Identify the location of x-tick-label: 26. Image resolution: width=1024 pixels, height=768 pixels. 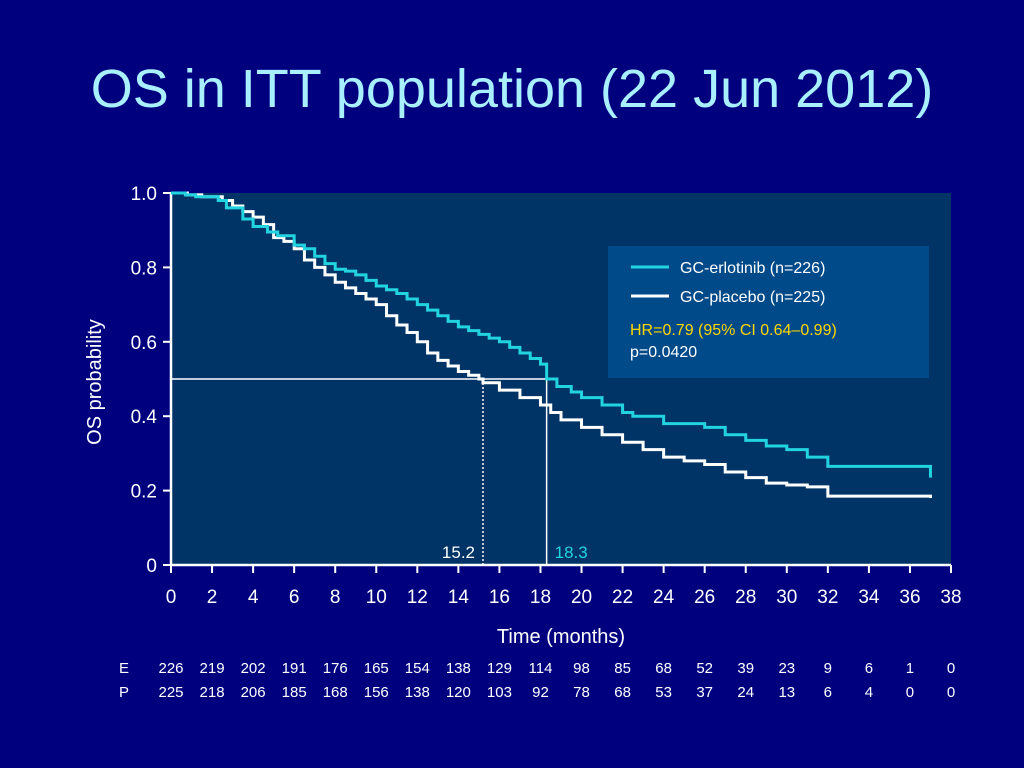
(704, 597).